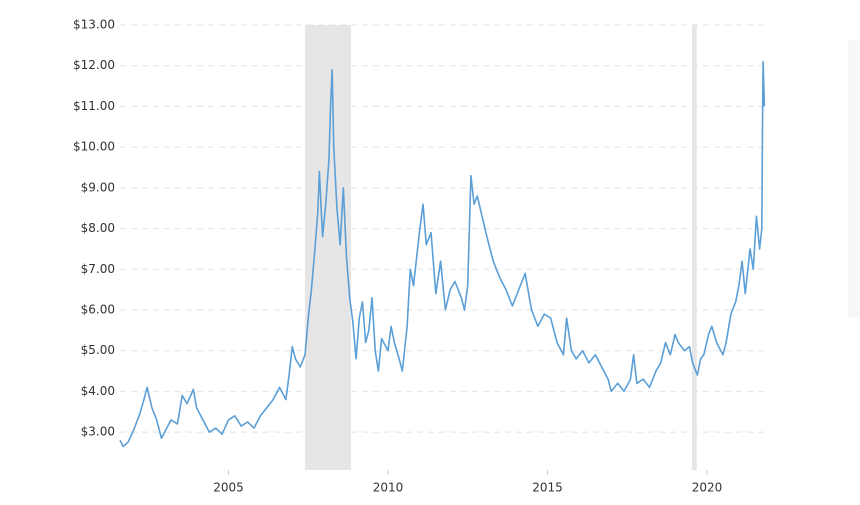 Image resolution: width=860 pixels, height=505 pixels. I want to click on x-tick-label: 2020, so click(707, 488).